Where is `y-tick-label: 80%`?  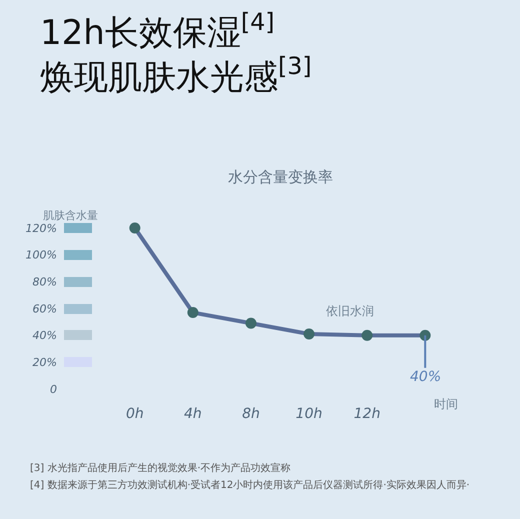
y-tick-label: 80% is located at coordinates (44, 282).